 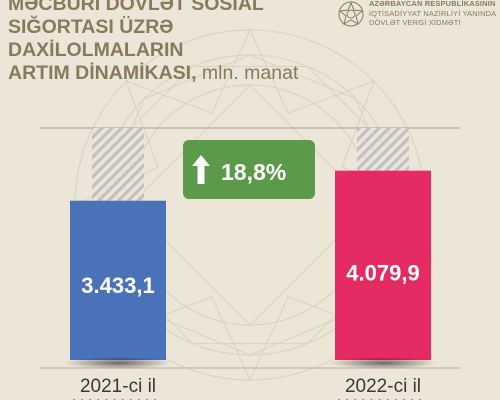 I want to click on growth-badge: 18,8%, so click(x=249, y=169).